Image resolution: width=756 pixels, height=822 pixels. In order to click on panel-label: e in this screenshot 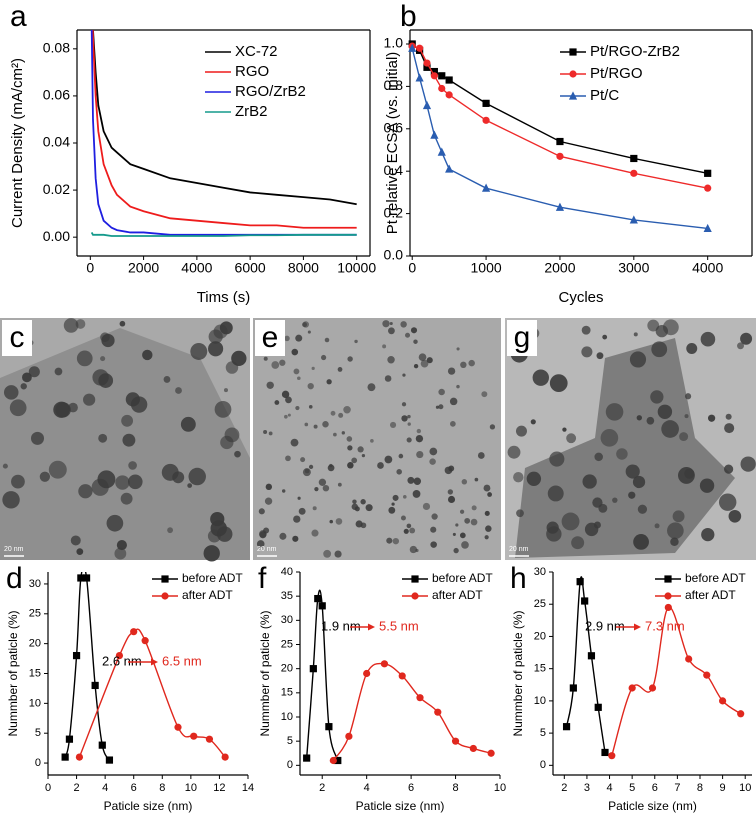, I will do `click(270, 337)`.